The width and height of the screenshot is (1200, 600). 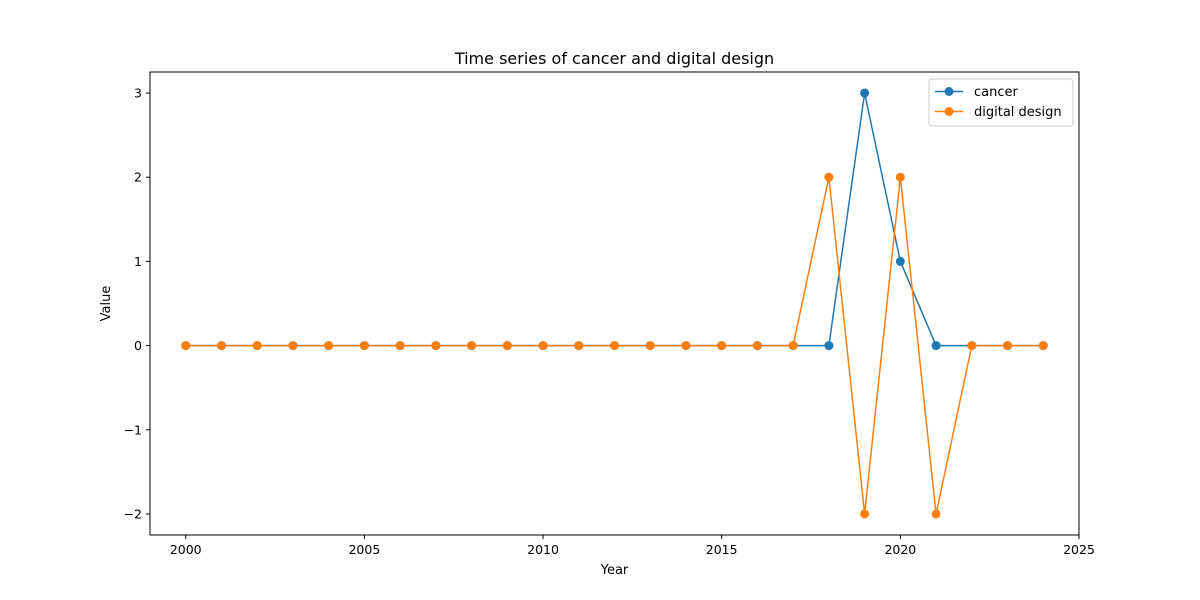 I want to click on point-digital-design-2016, so click(x=757, y=346).